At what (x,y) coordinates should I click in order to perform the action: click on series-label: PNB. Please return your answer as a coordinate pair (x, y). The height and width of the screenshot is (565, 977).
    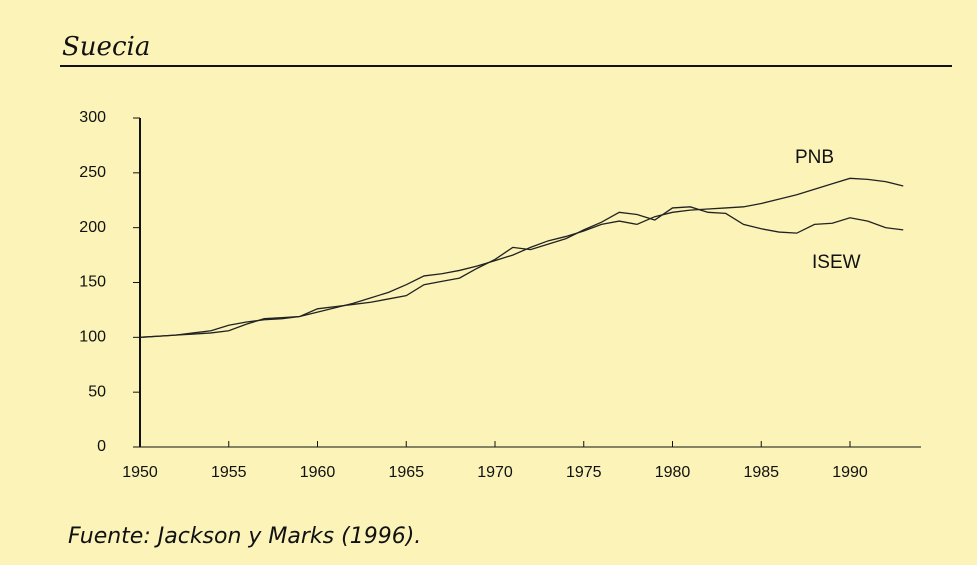
    Looking at the image, I should click on (814, 157).